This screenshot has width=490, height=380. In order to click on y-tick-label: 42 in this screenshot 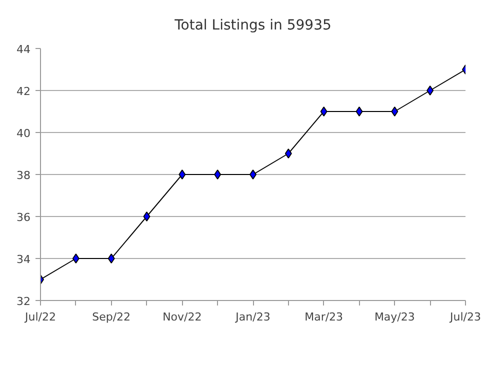, I will do `click(23, 91)`.